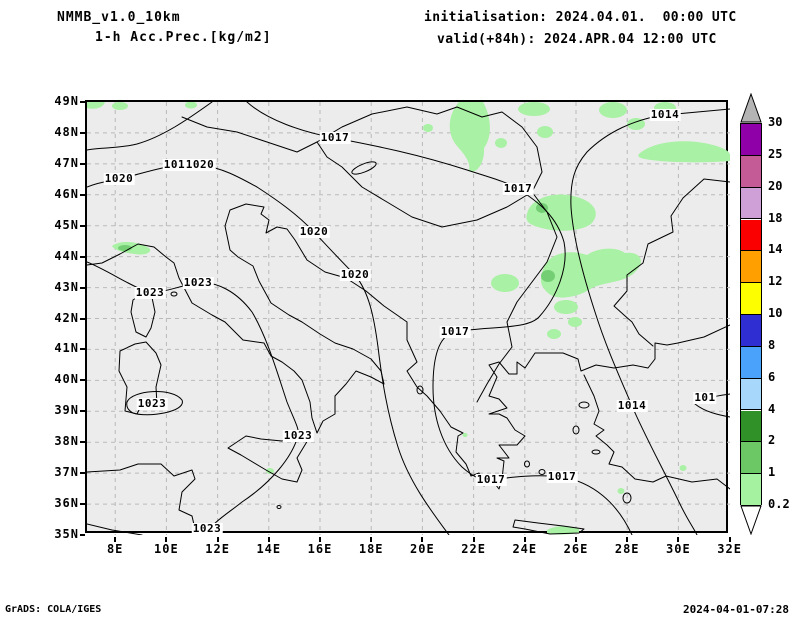 The image size is (800, 618). I want to click on island-malta, so click(279, 507).